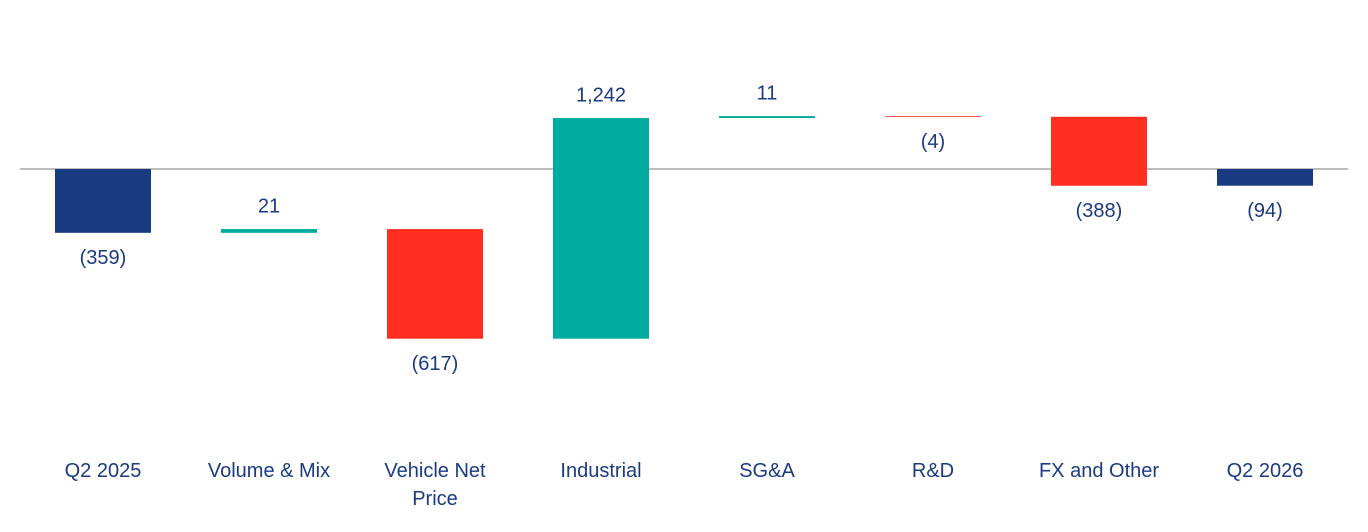 The image size is (1368, 532). Describe the element at coordinates (1265, 211) in the screenshot. I see `value-label: (94)` at that location.